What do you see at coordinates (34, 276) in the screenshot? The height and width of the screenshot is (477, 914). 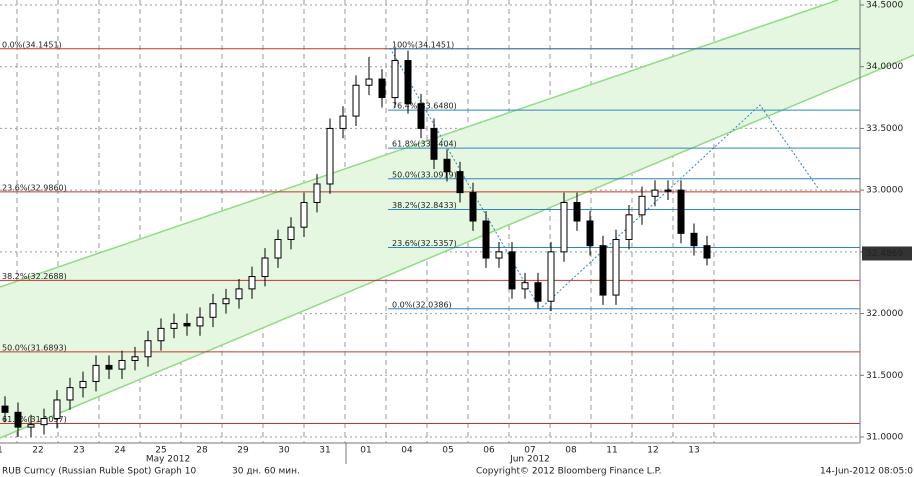 I see `fib-label: 38.2%(32.2688)` at bounding box center [34, 276].